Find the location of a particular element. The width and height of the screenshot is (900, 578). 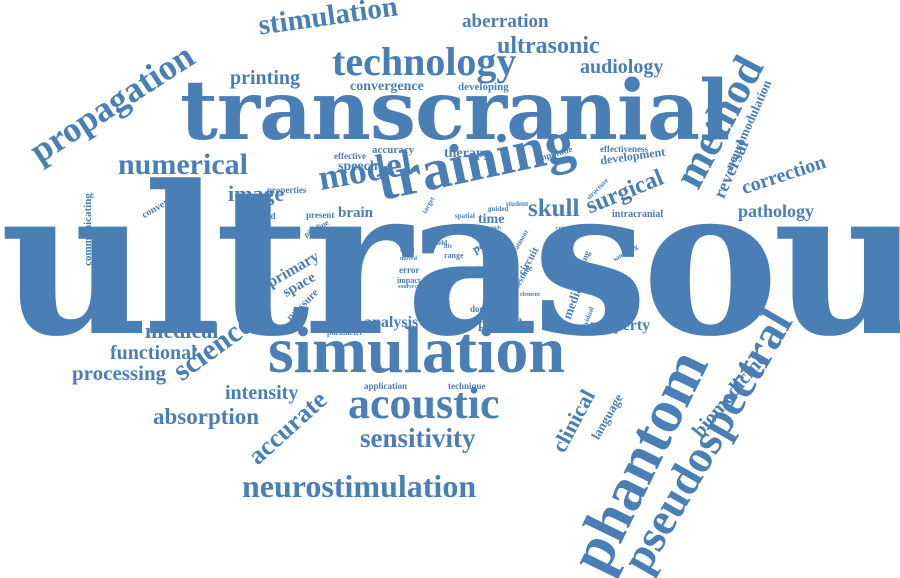

word-spatial: spatial is located at coordinates (465, 216).